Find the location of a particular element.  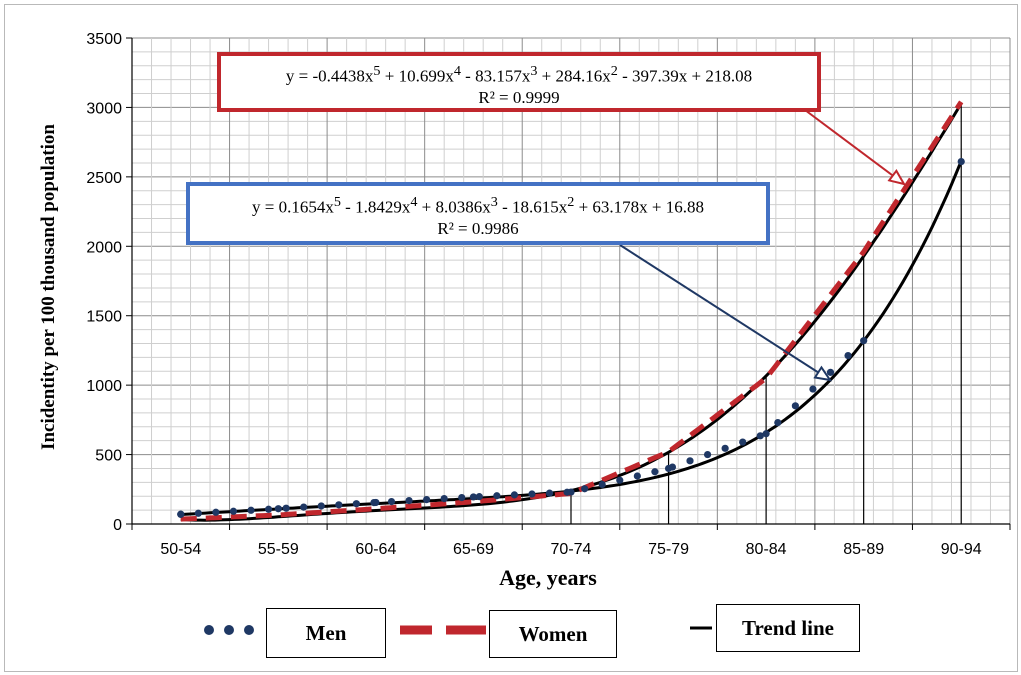

legend-trend-label: Trend line is located at coordinates (788, 628).